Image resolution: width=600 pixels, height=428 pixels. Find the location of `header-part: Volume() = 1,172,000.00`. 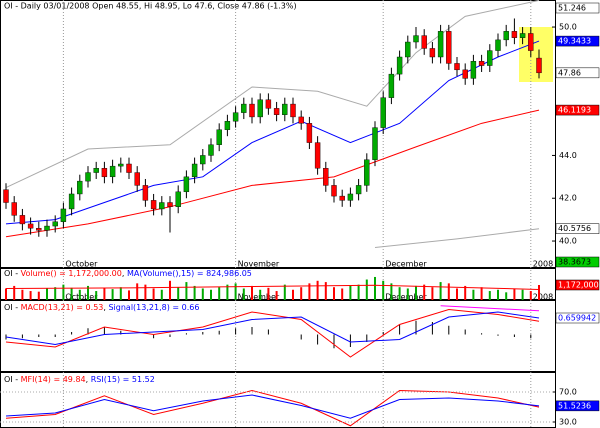

header-part: Volume() = 1,172,000.00 is located at coordinates (71, 273).